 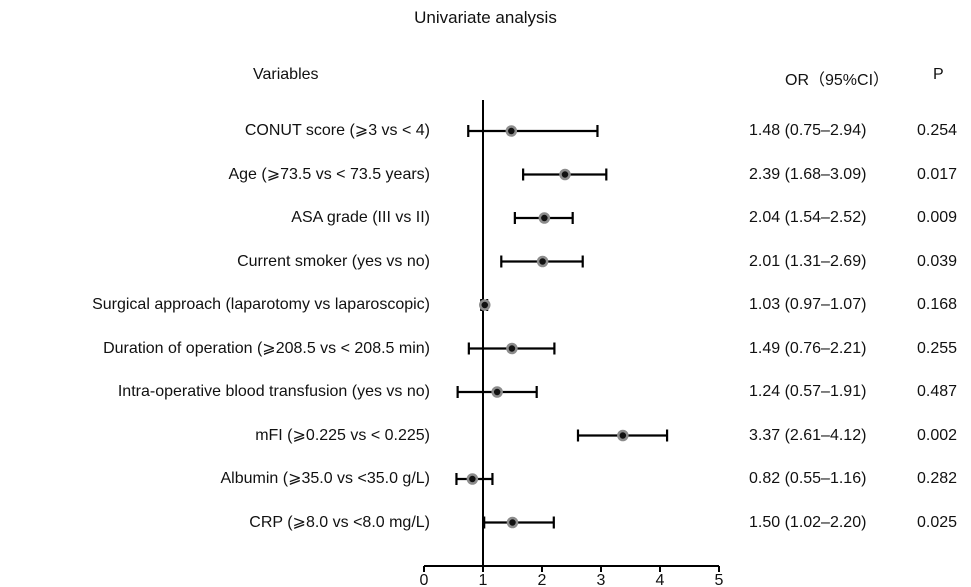 What do you see at coordinates (483, 579) in the screenshot?
I see `x-axis-tick-label: 1` at bounding box center [483, 579].